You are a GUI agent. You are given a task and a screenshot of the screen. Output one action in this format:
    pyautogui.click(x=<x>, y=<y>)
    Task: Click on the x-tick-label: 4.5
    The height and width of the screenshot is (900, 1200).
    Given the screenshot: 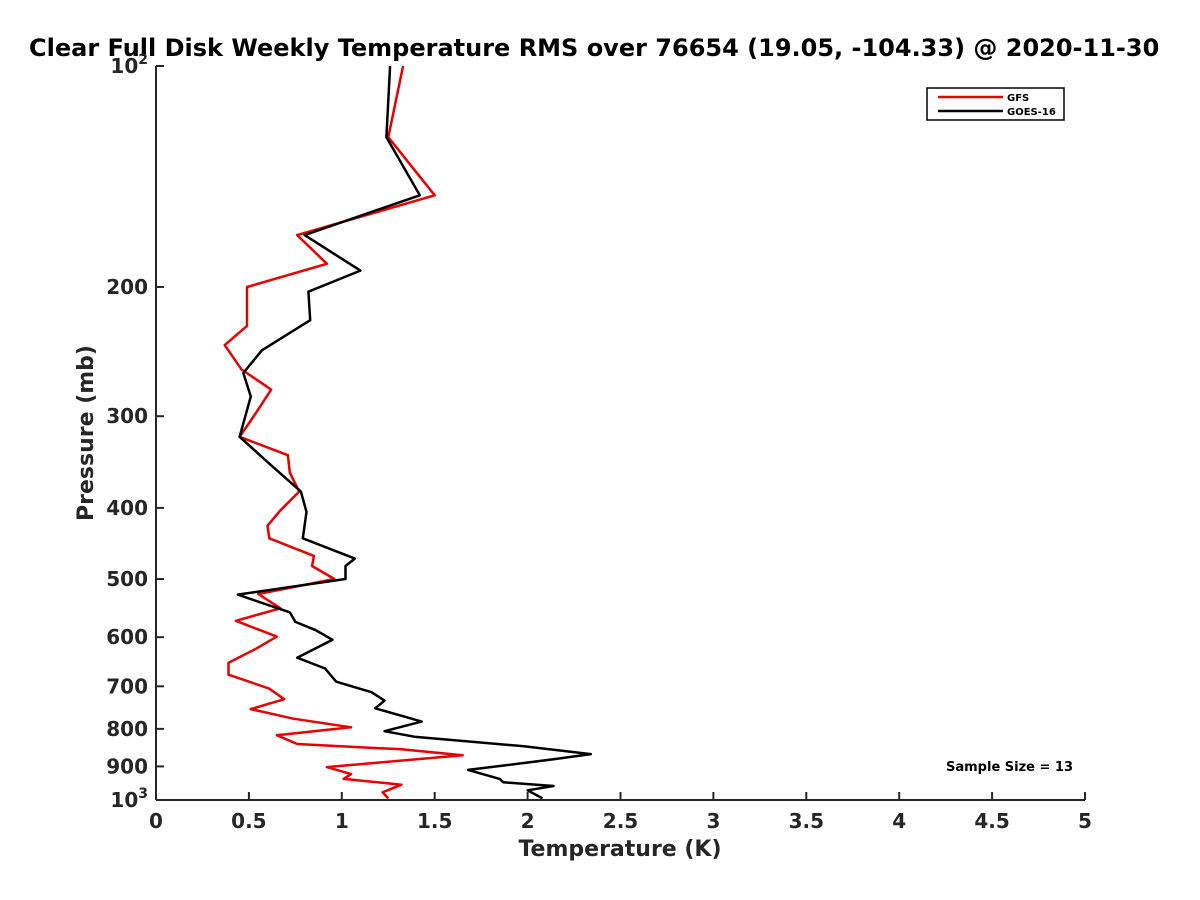 What is the action you would take?
    pyautogui.click(x=991, y=821)
    